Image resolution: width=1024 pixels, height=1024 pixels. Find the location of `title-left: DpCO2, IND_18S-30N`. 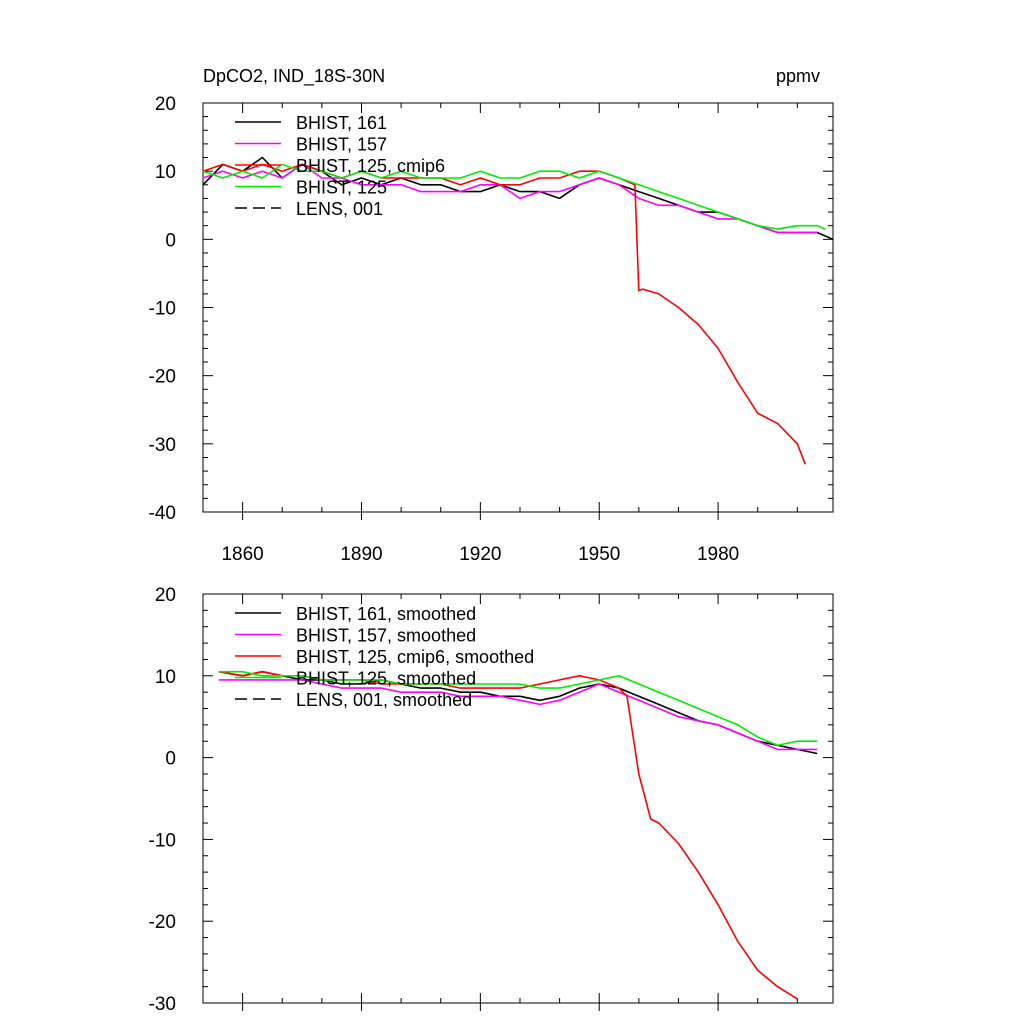

title-left: DpCO2, IND_18S-30N is located at coordinates (294, 76).